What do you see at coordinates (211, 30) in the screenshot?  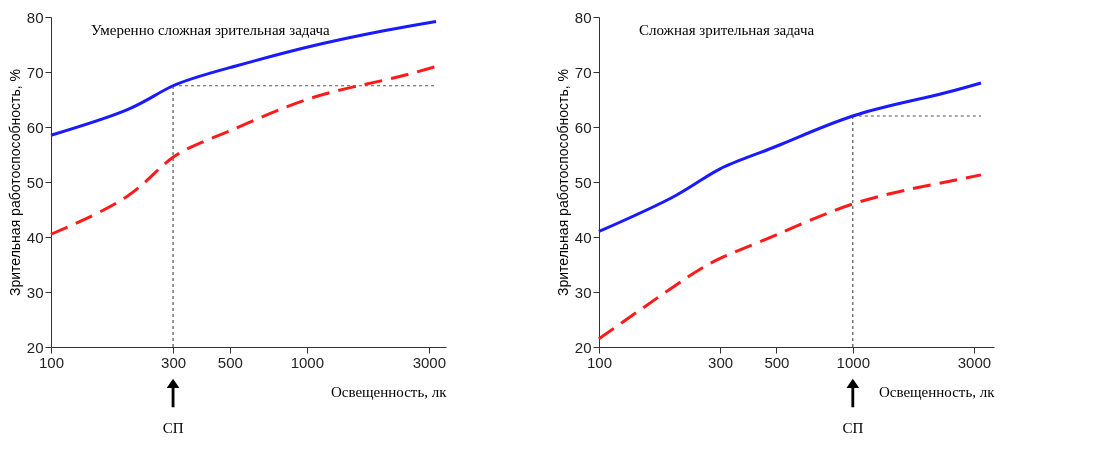 I see `chart-title: Умеренно сложная зрительная задача` at bounding box center [211, 30].